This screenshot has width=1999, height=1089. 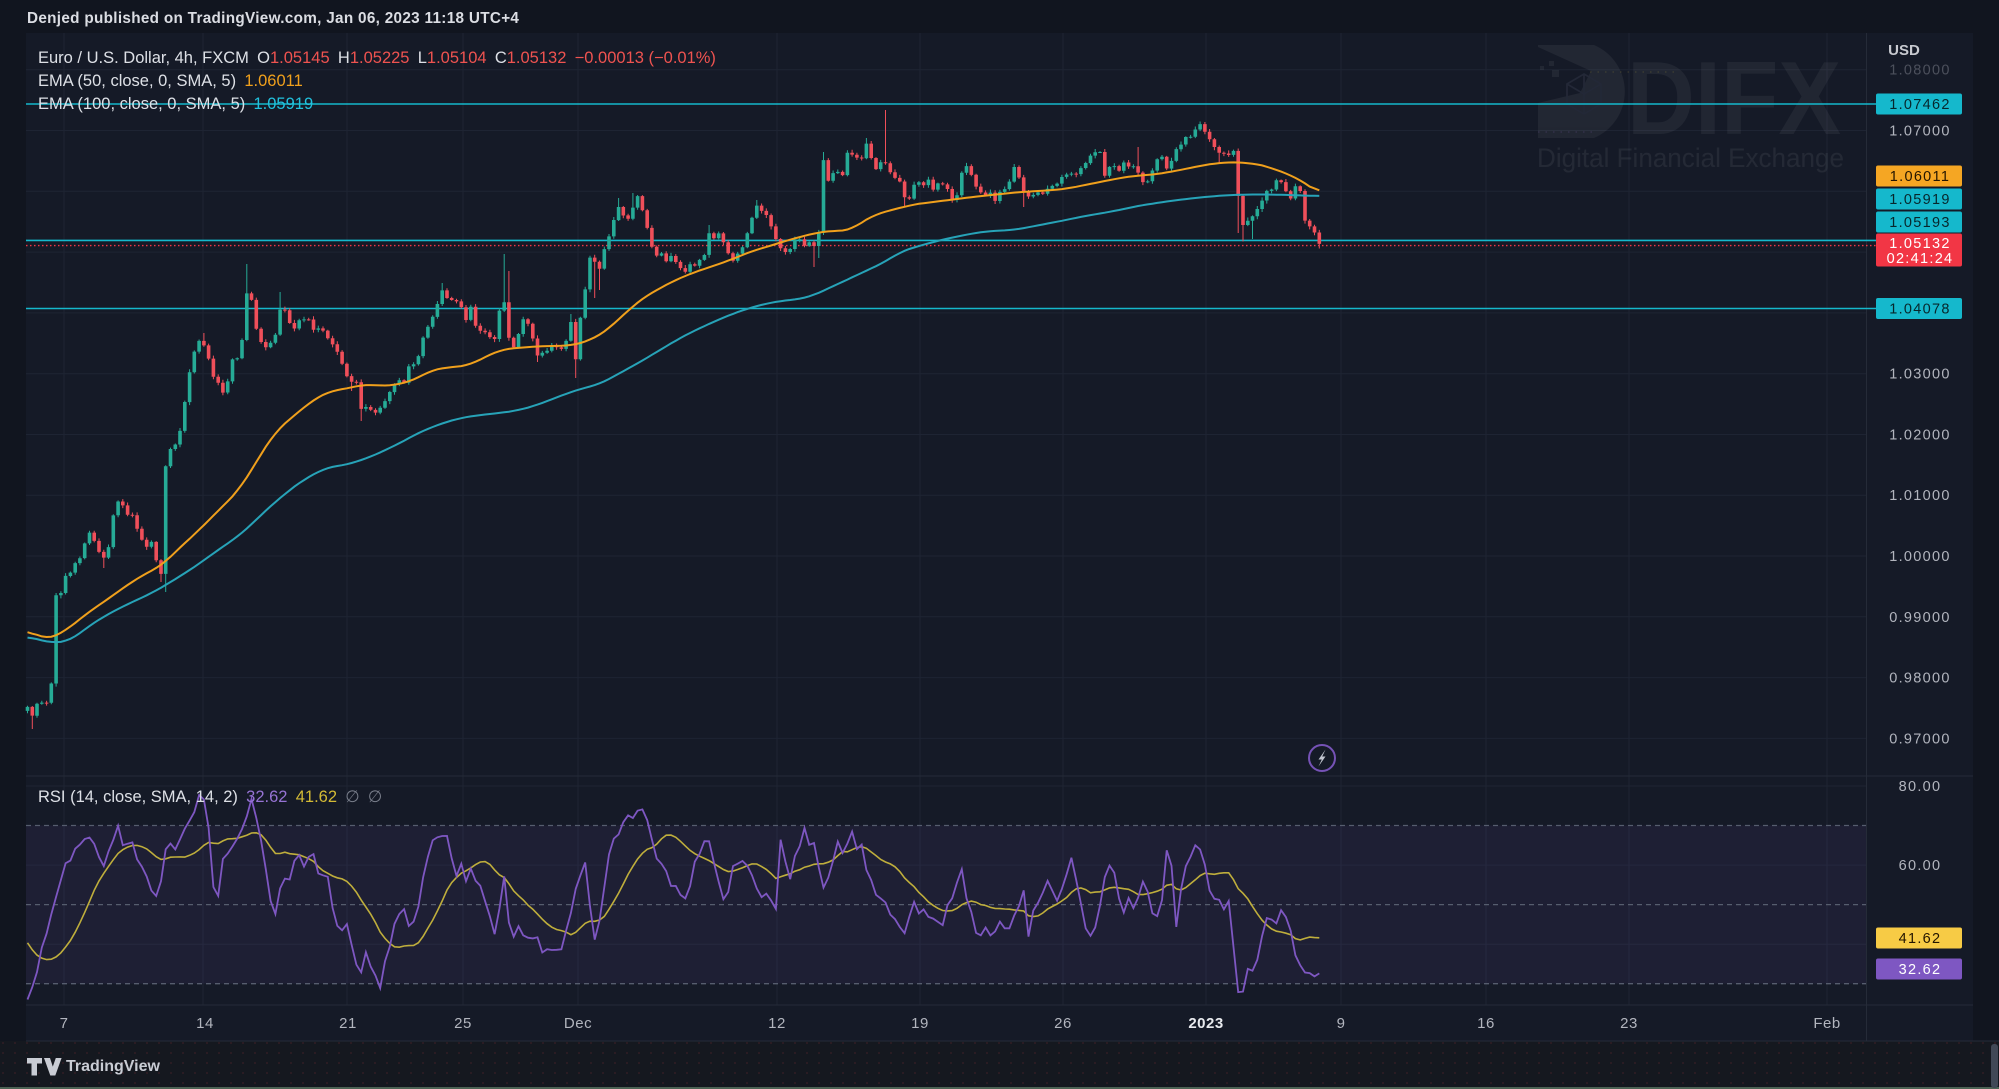 I want to click on svg-text: 9, so click(x=1341, y=1023).